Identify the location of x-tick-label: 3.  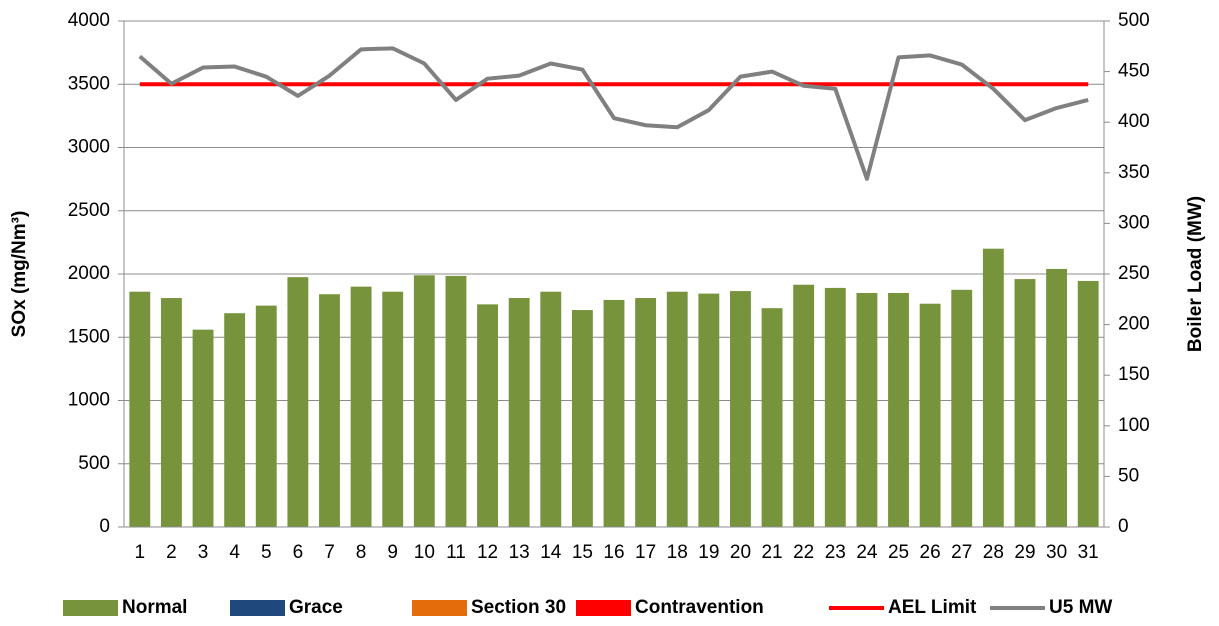
(203, 552).